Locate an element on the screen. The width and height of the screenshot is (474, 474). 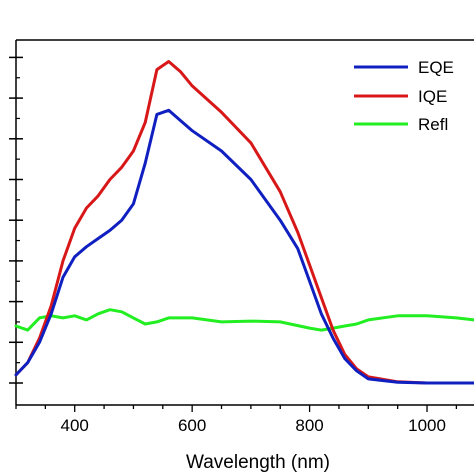
legend: EQE IQE Refl is located at coordinates (404, 96).